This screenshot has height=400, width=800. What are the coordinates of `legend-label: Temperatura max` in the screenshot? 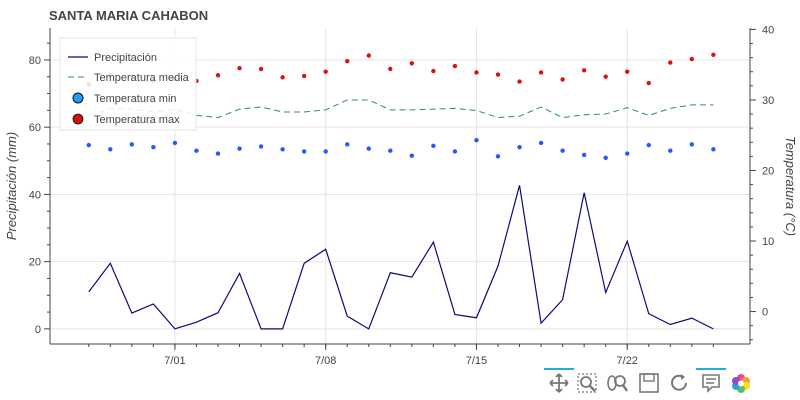 It's located at (137, 120).